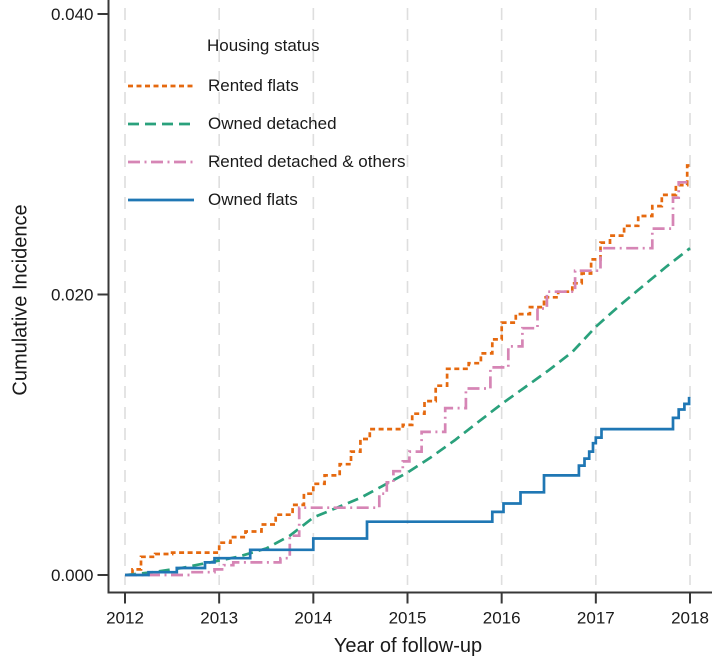  What do you see at coordinates (219, 618) in the screenshot?
I see `svg-text: 2013` at bounding box center [219, 618].